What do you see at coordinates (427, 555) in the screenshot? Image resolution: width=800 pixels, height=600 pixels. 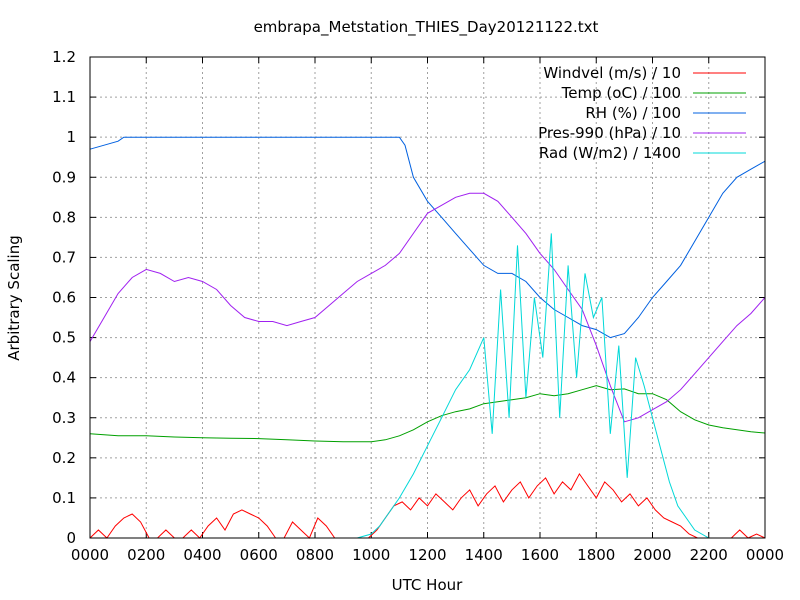 I see `x-tick-label: 1200` at bounding box center [427, 555].